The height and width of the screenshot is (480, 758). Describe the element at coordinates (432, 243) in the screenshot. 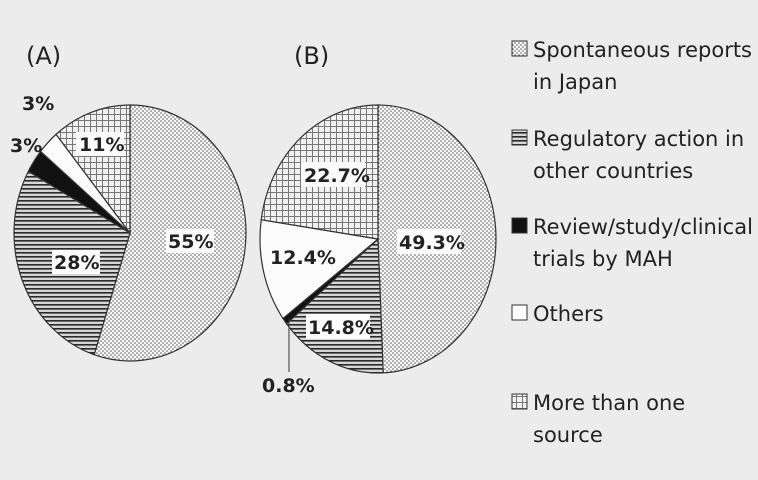

I see `pie-b-label-spontaneous: 49.3%` at that location.